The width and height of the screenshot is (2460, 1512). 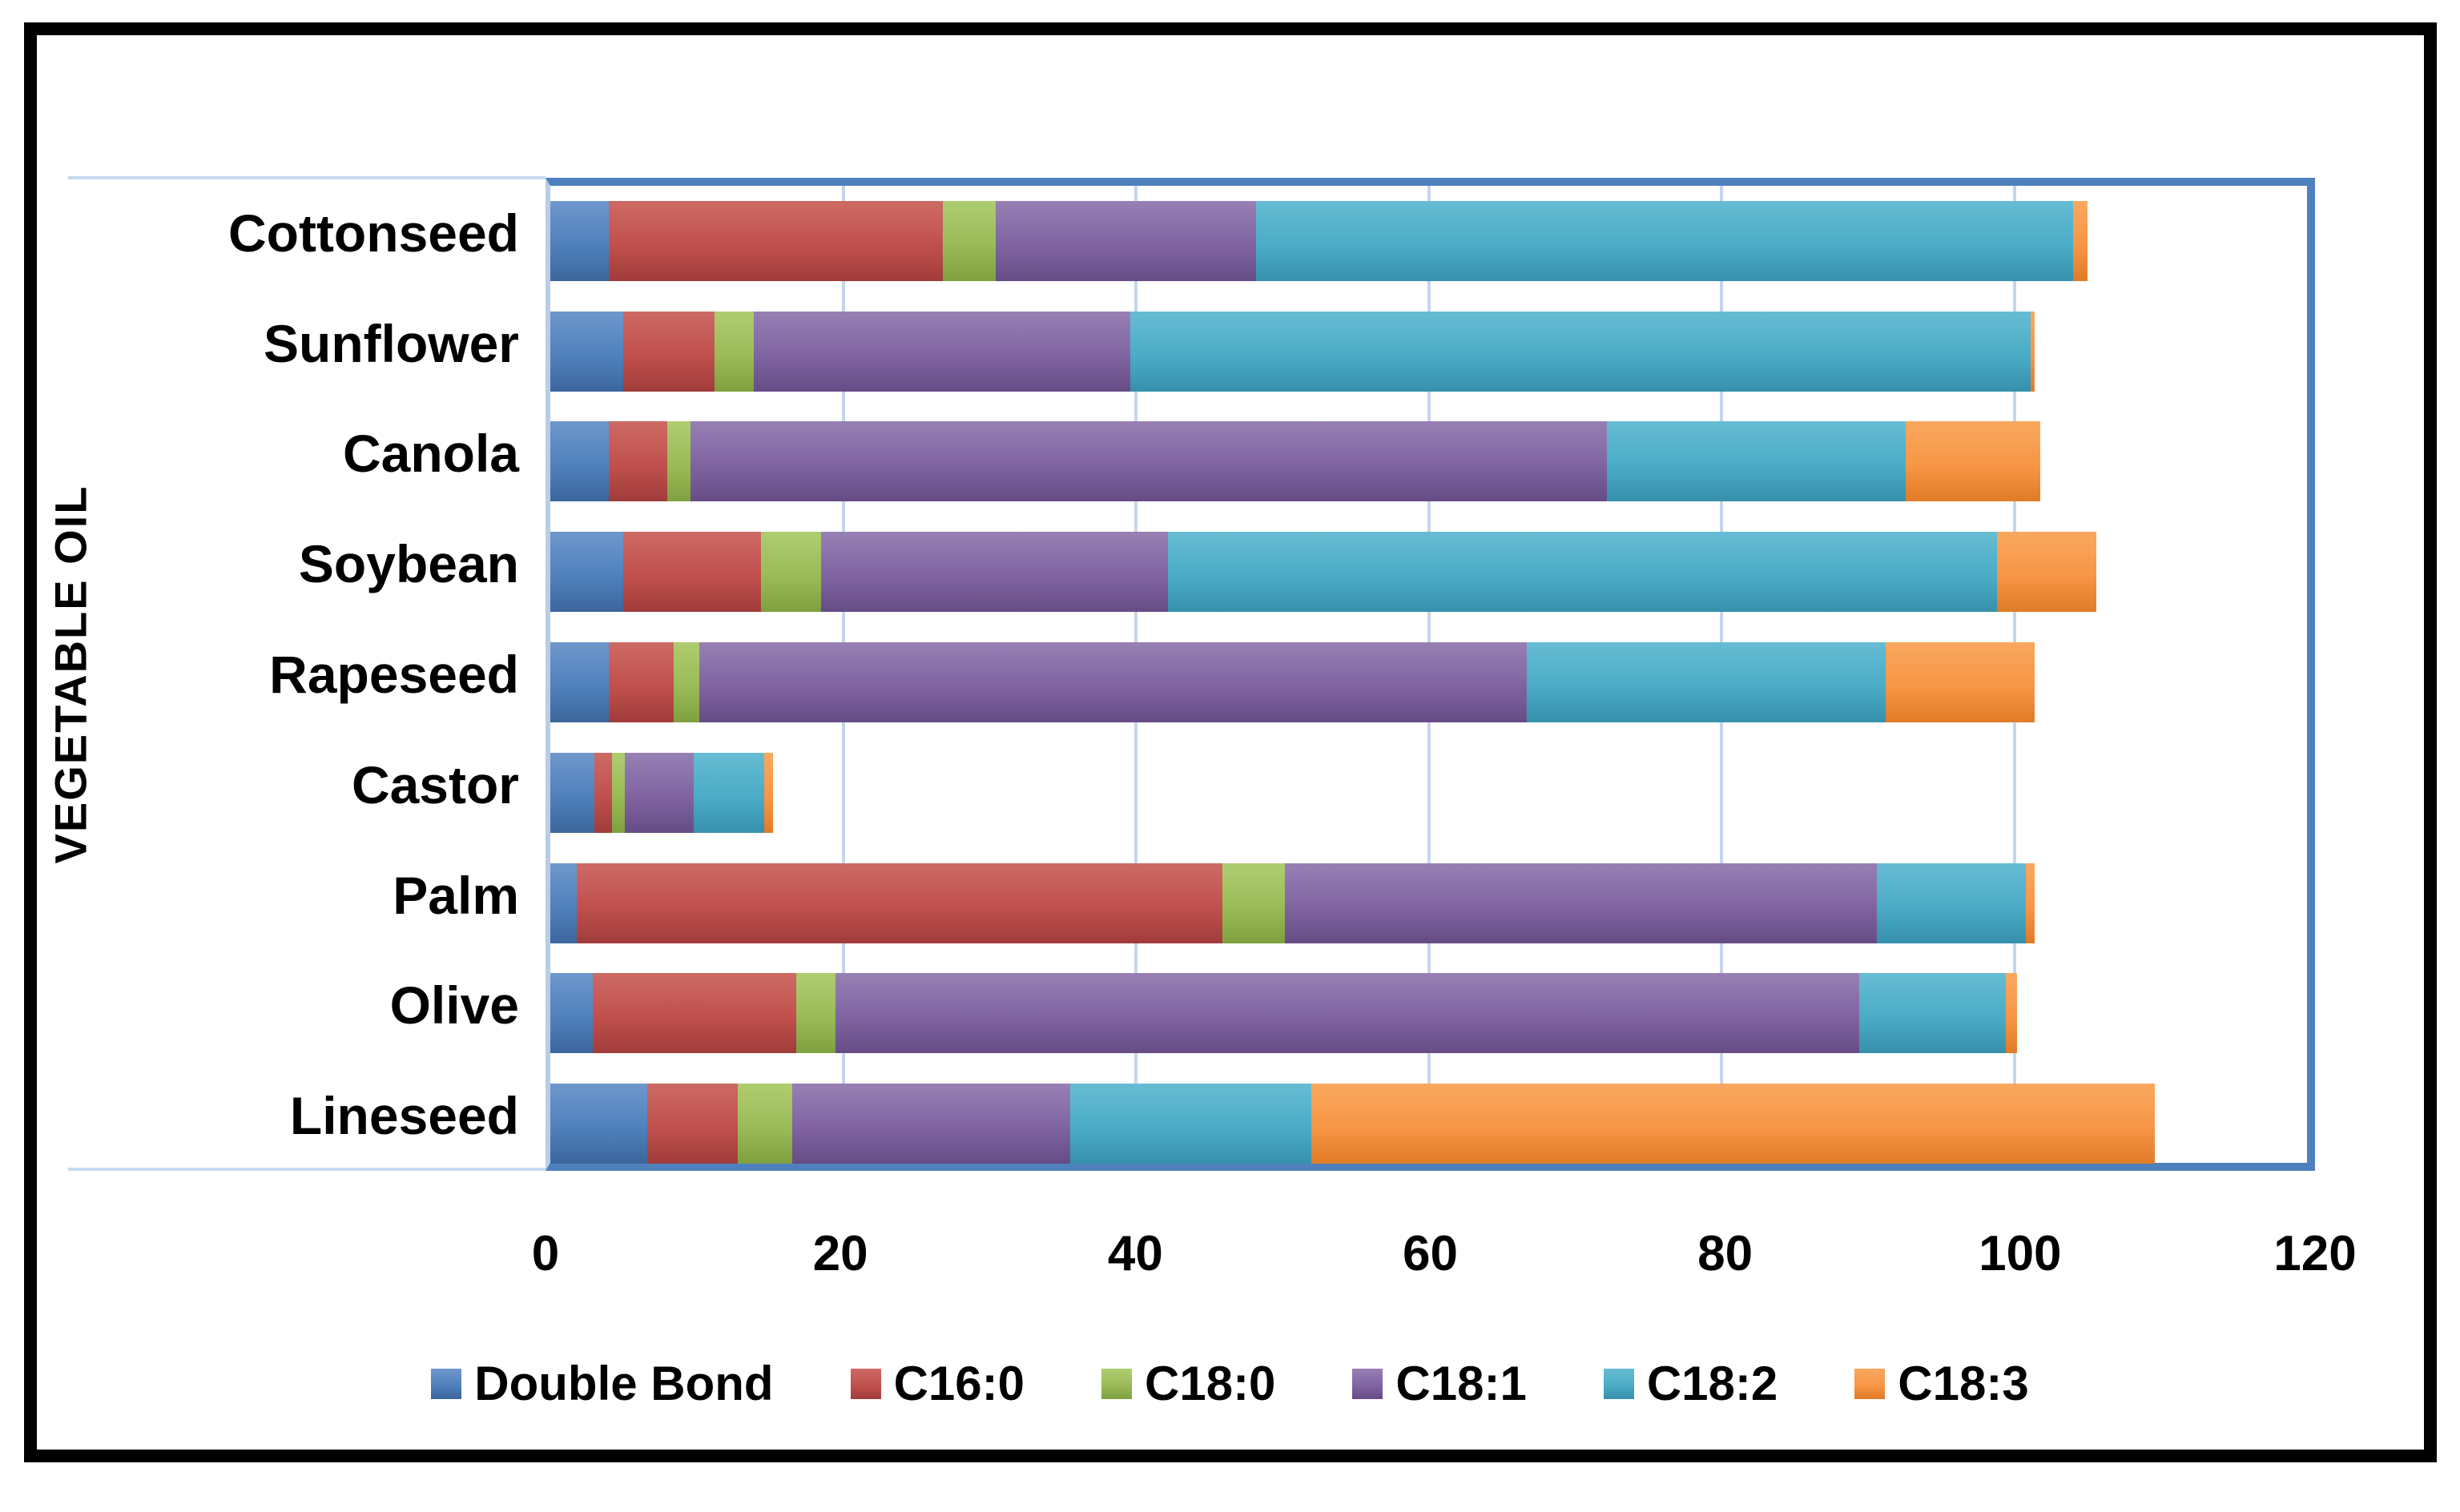 I want to click on tick-label-120: 120, so click(x=2315, y=1253).